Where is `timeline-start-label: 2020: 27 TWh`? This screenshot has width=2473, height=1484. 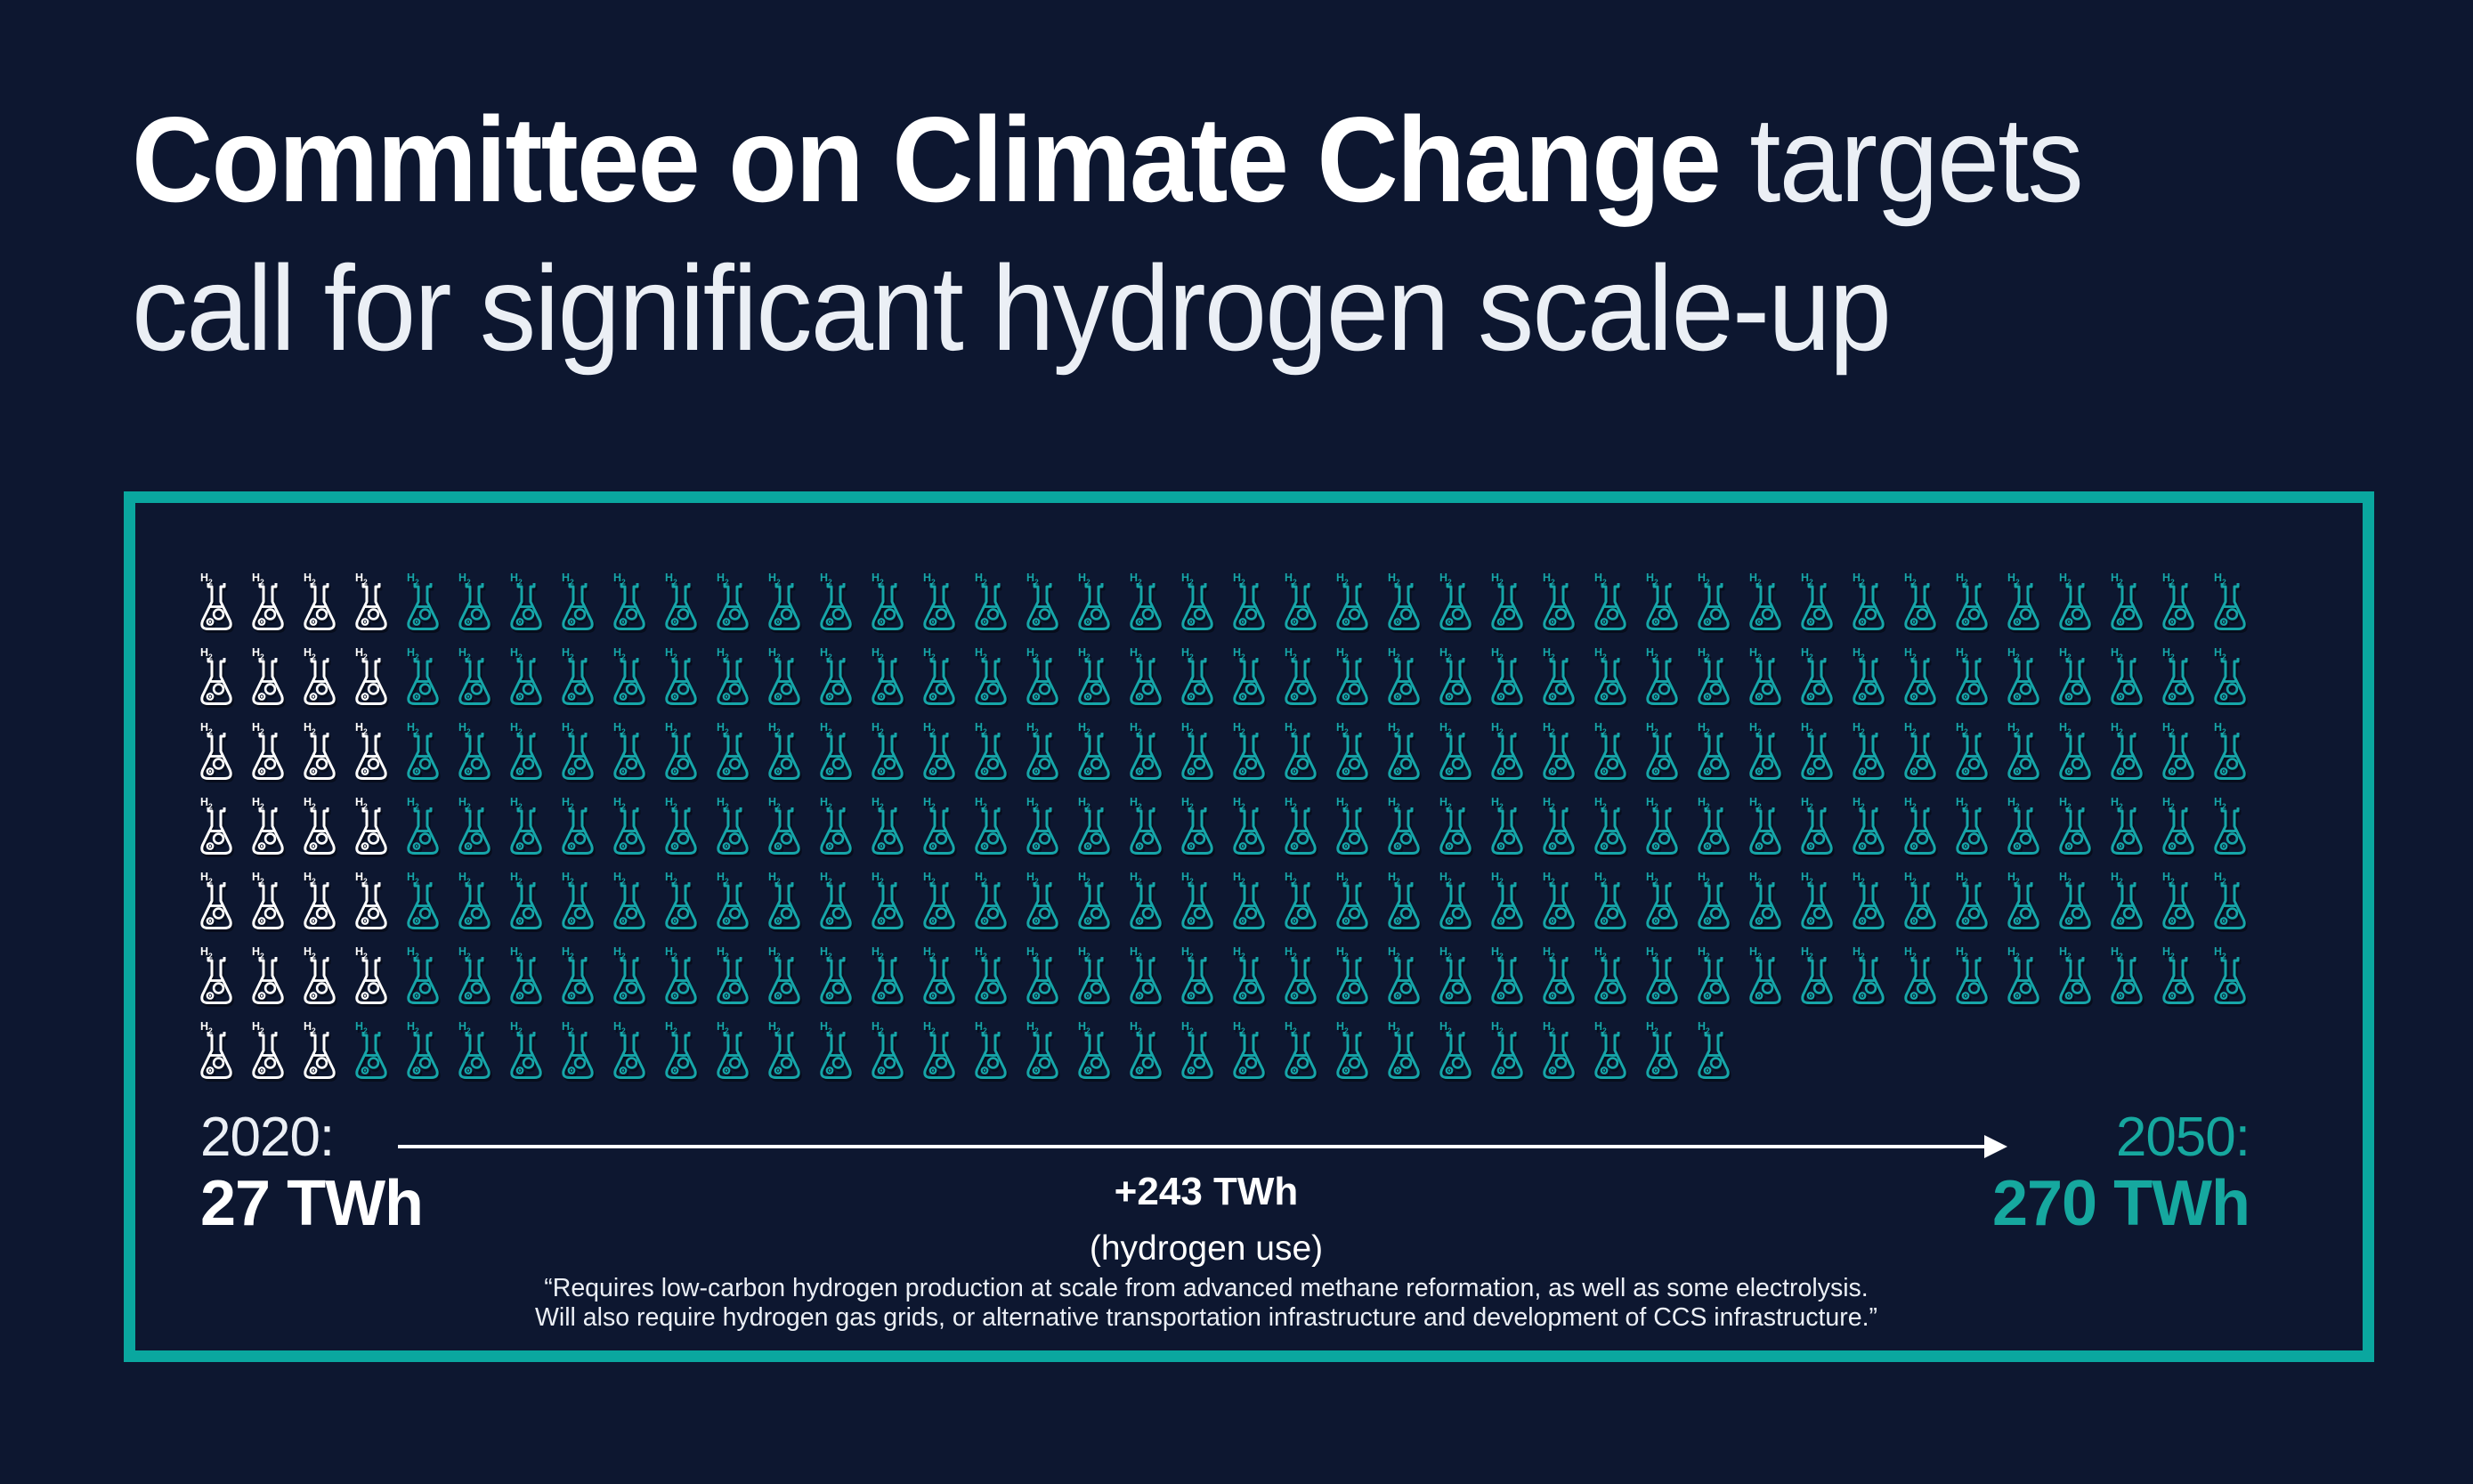 timeline-start-label: 2020: 27 TWh is located at coordinates (312, 1172).